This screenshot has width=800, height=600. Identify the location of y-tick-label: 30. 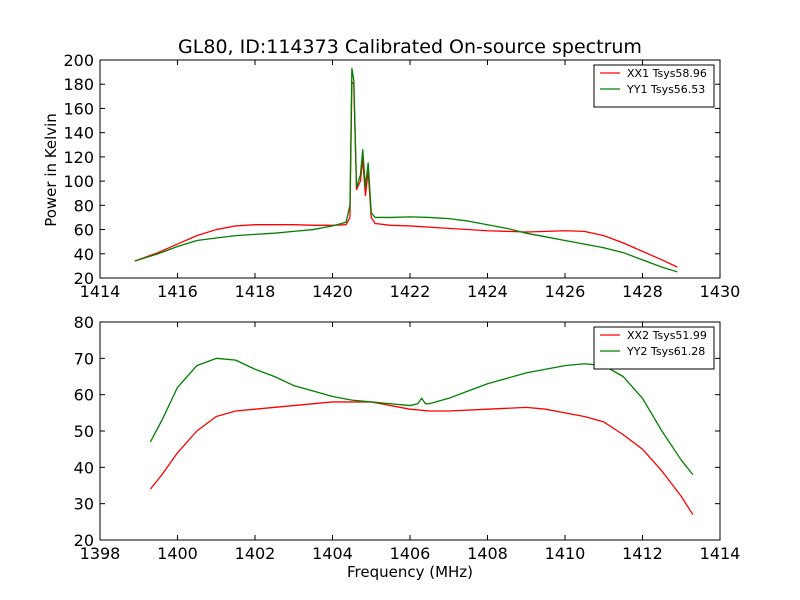
(84, 504).